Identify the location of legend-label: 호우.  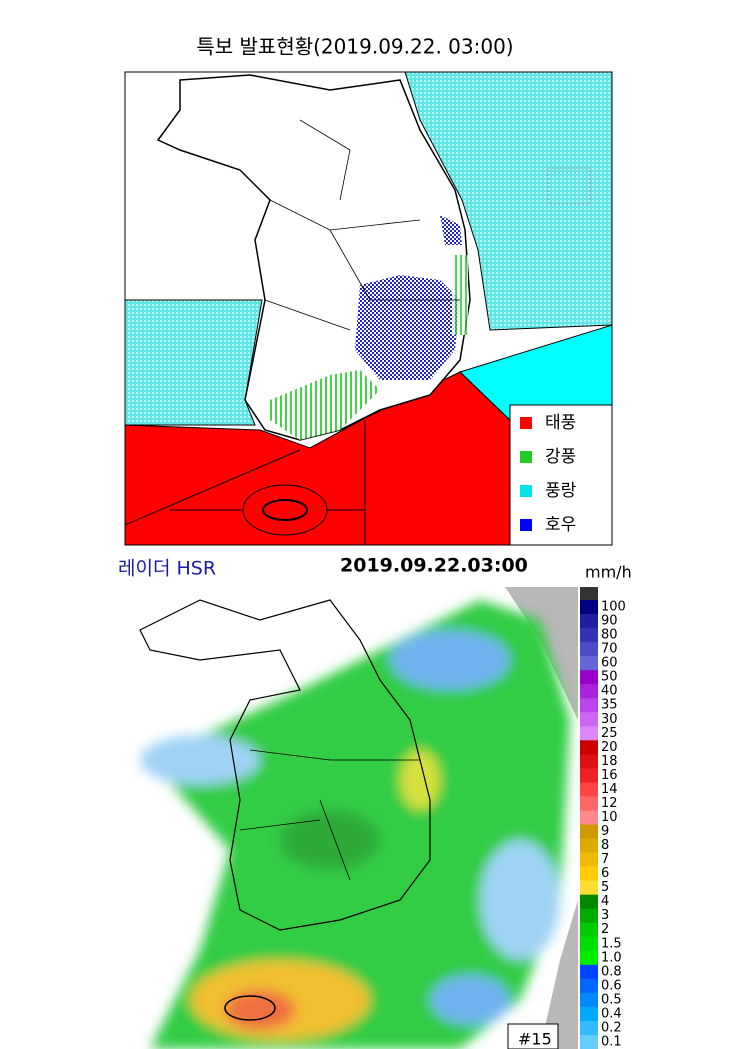
(560, 525).